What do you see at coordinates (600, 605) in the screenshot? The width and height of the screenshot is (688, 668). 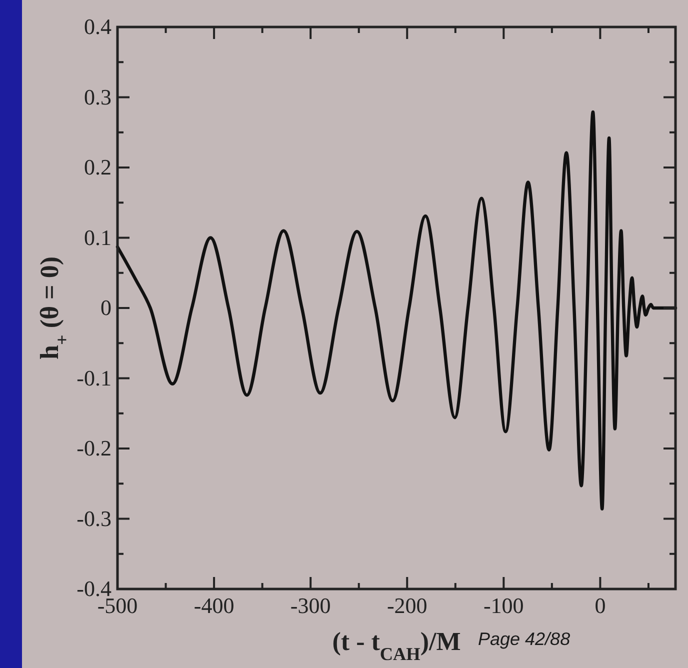 I see `x-tick-label: 0` at bounding box center [600, 605].